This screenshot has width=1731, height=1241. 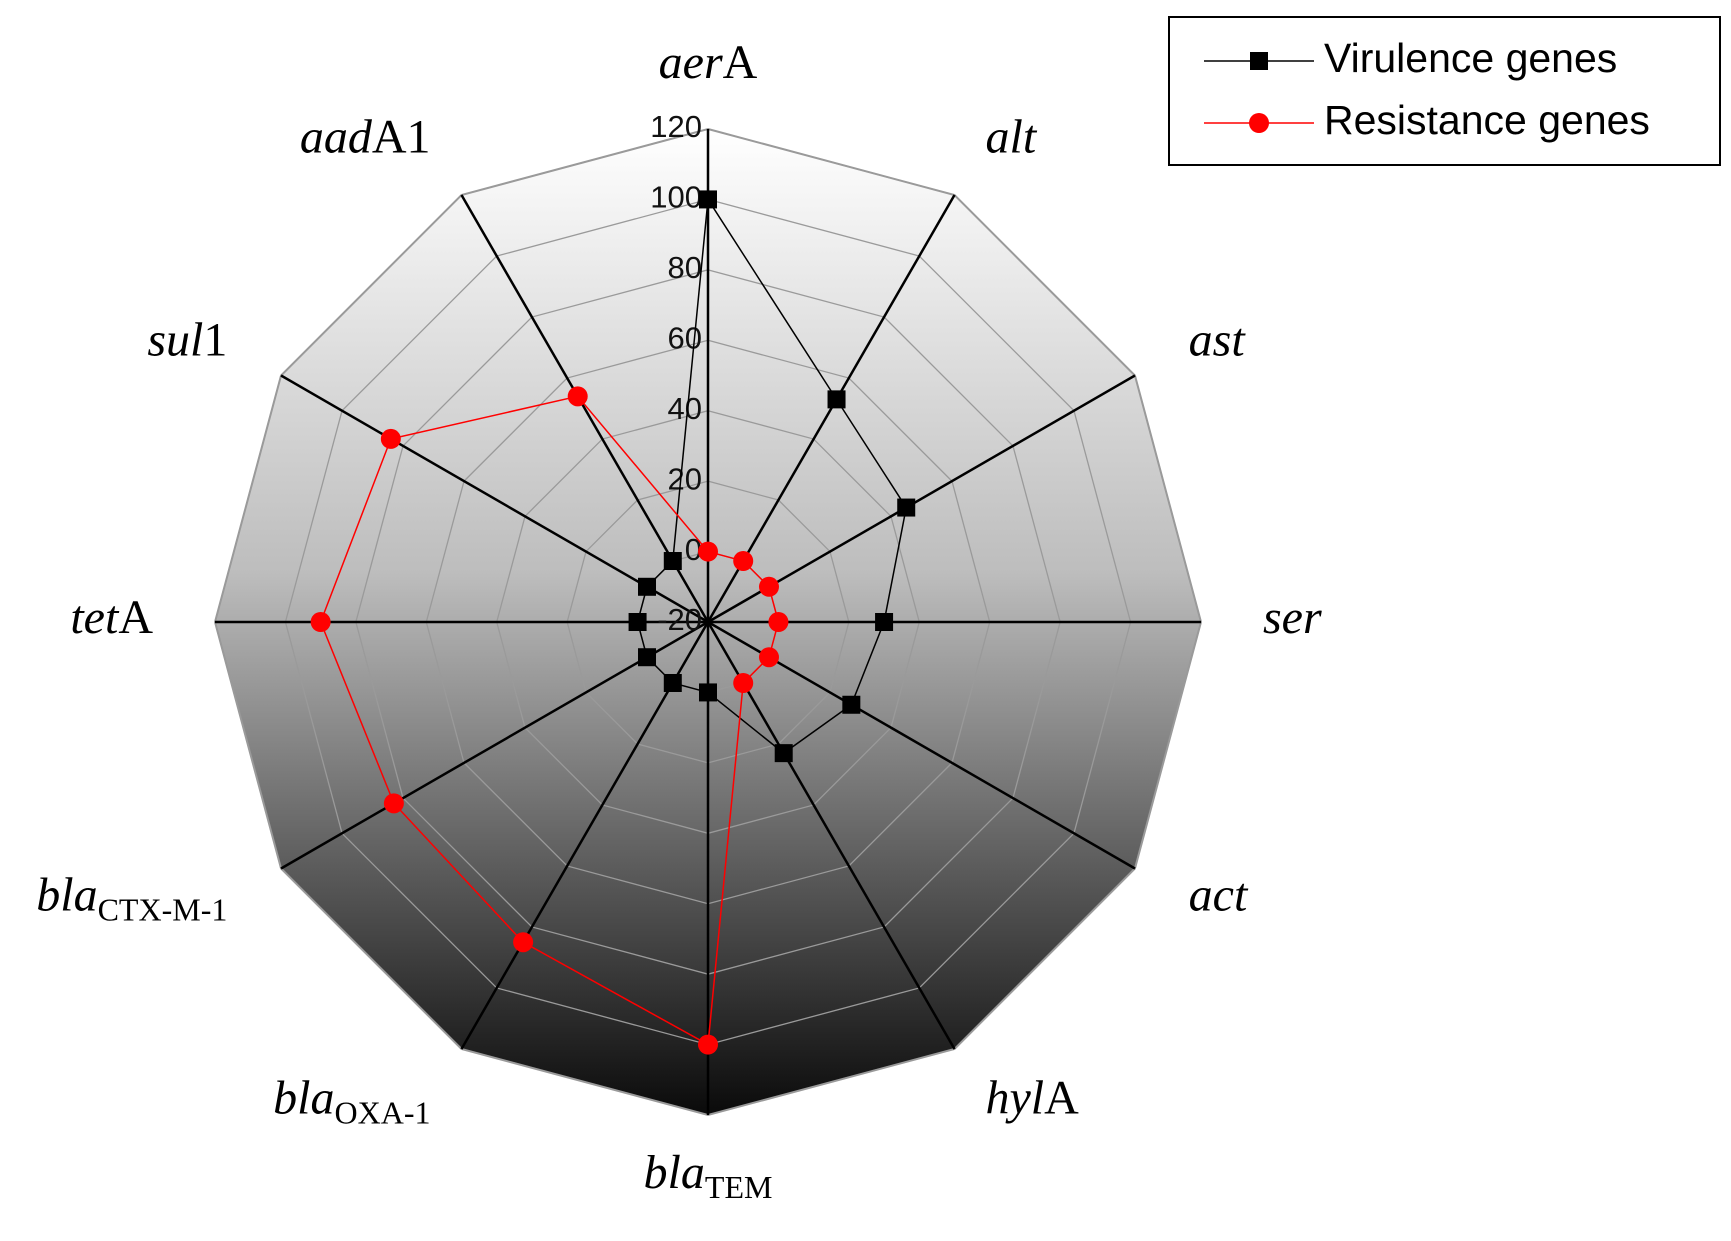 I want to click on legend: Virulence genes Resistance genes, so click(x=1444, y=91).